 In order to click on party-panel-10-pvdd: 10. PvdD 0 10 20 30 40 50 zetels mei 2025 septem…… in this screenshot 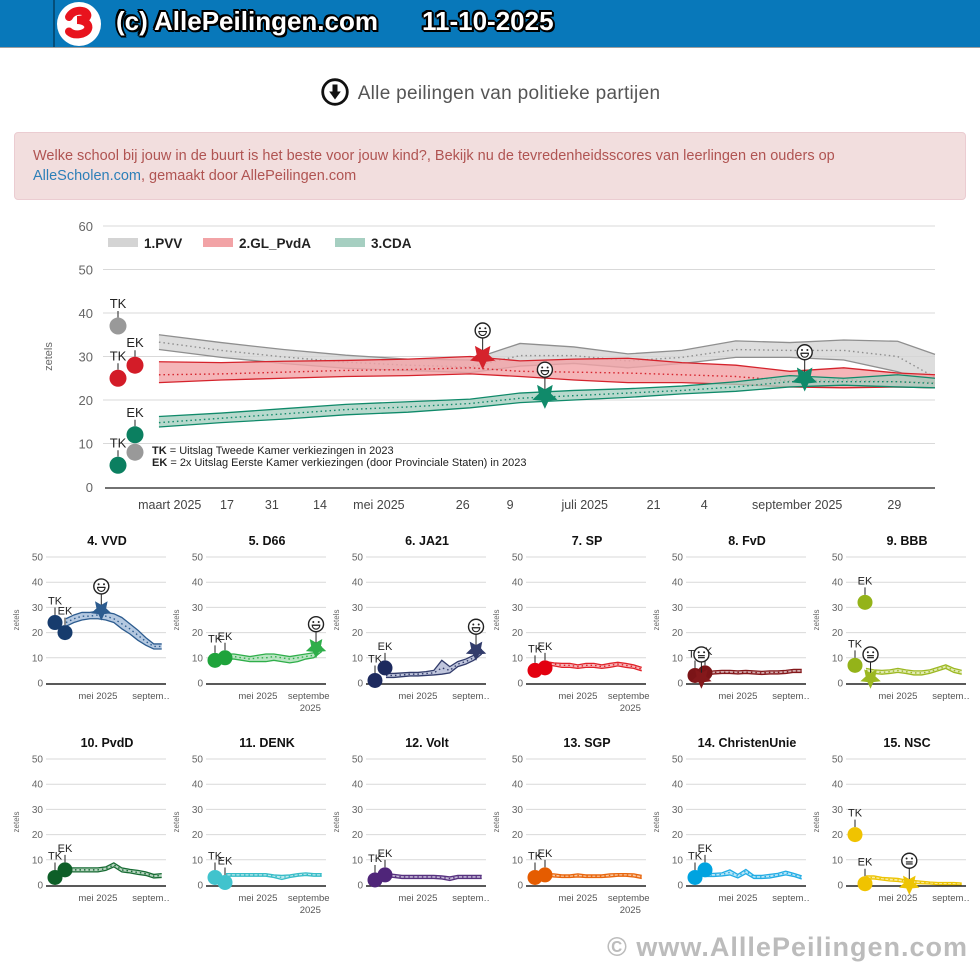, I will do `click(91, 829)`.